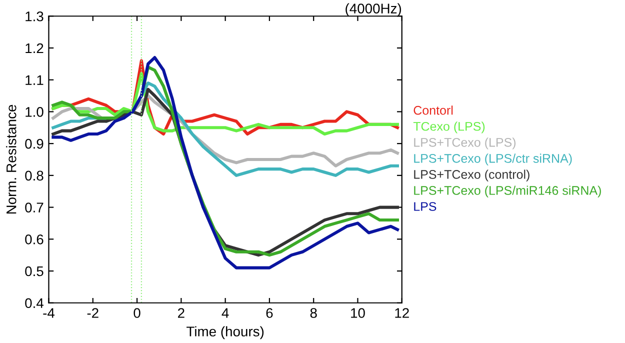  I want to click on y-tick-label: 0.9, so click(34, 143).